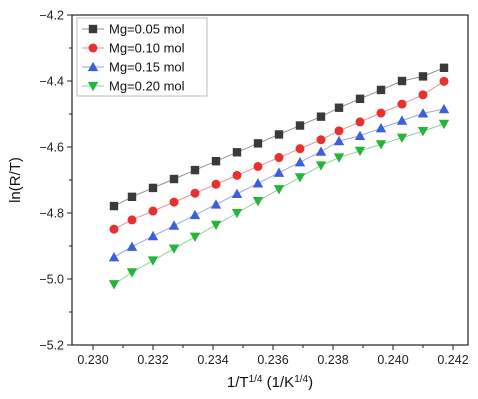 The height and width of the screenshot is (399, 478). I want to click on legend-label: Mg=0.10 mol, so click(147, 48).